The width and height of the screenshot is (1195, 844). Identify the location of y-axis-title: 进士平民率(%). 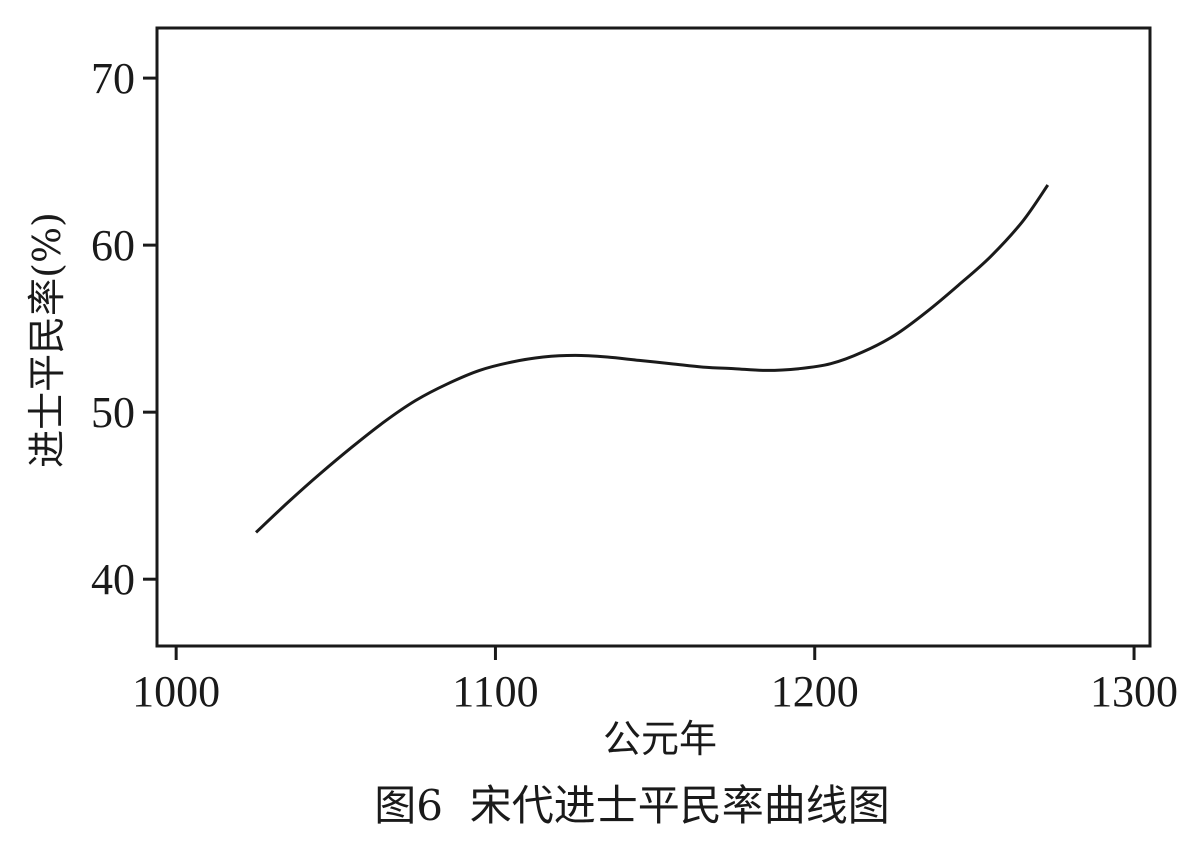
(47, 340).